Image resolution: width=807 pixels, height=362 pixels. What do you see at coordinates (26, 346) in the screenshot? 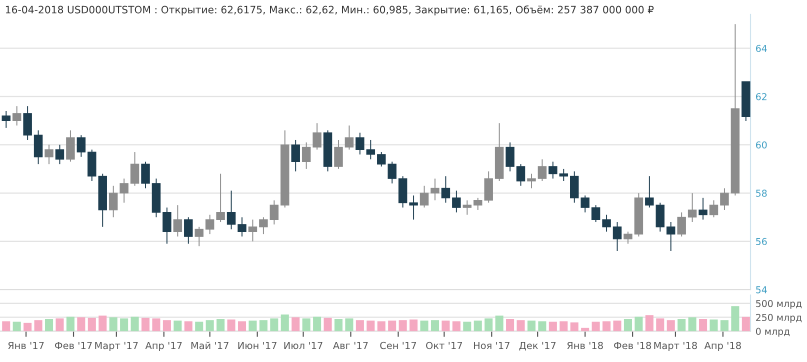
I see `x-tick-label: Янв '17` at bounding box center [26, 346].